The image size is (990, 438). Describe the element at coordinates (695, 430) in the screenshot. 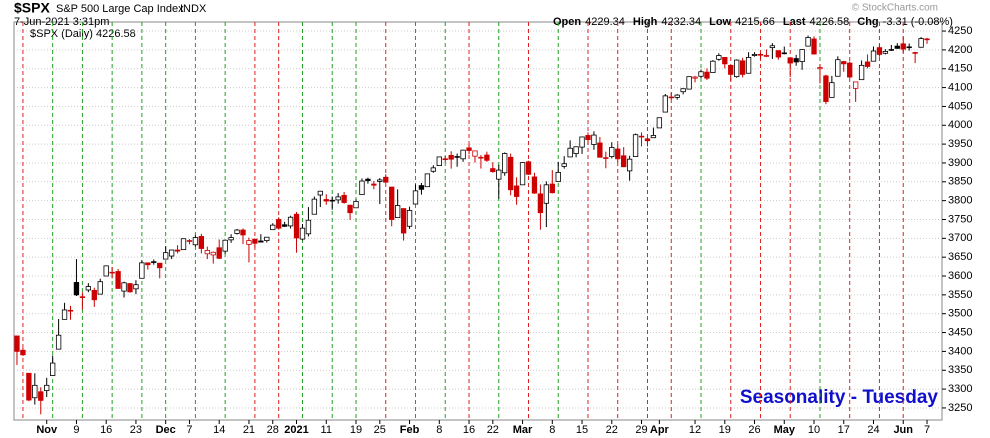

I see `x-tick-label: 12` at that location.